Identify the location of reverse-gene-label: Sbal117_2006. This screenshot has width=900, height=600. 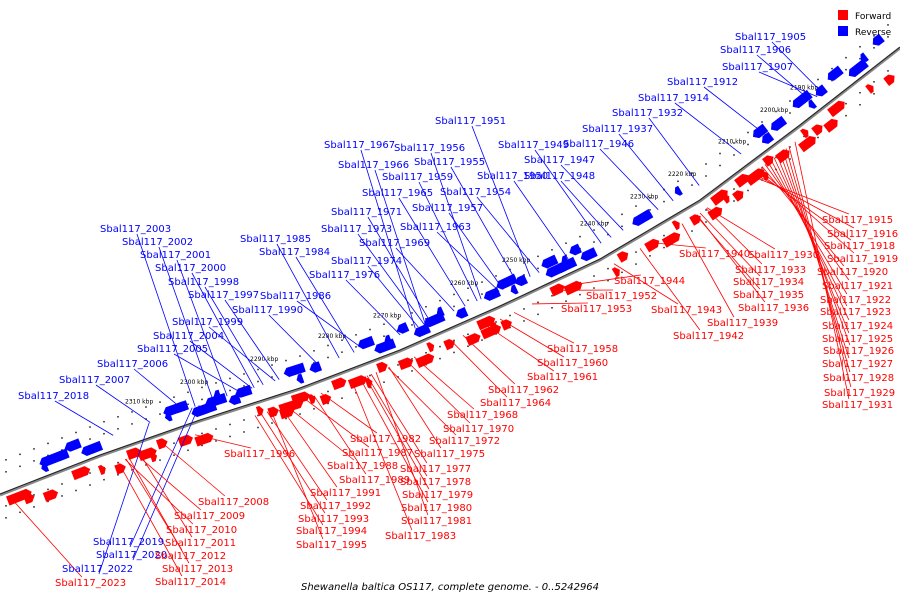
(132, 364).